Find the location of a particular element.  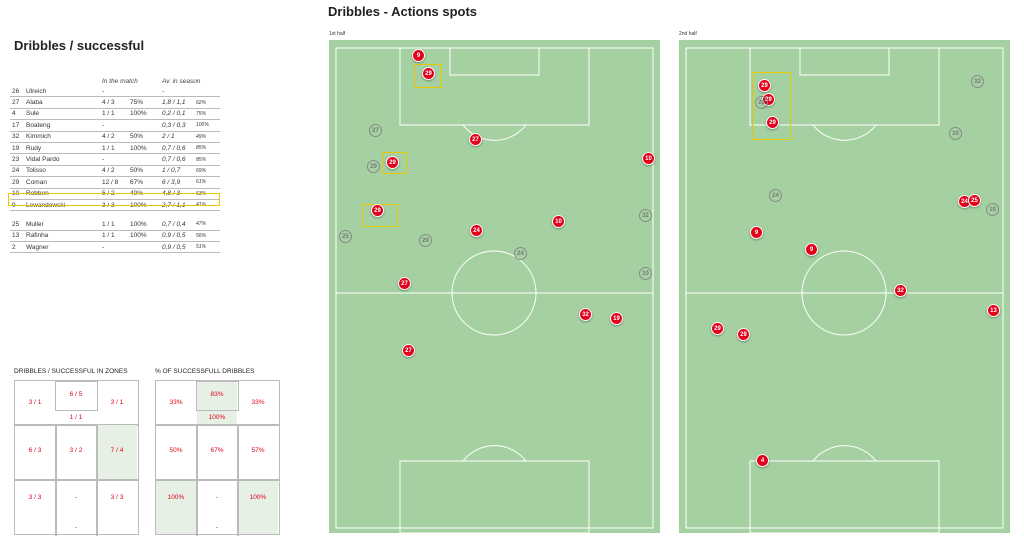

cell-spct: 61% is located at coordinates (207, 182).